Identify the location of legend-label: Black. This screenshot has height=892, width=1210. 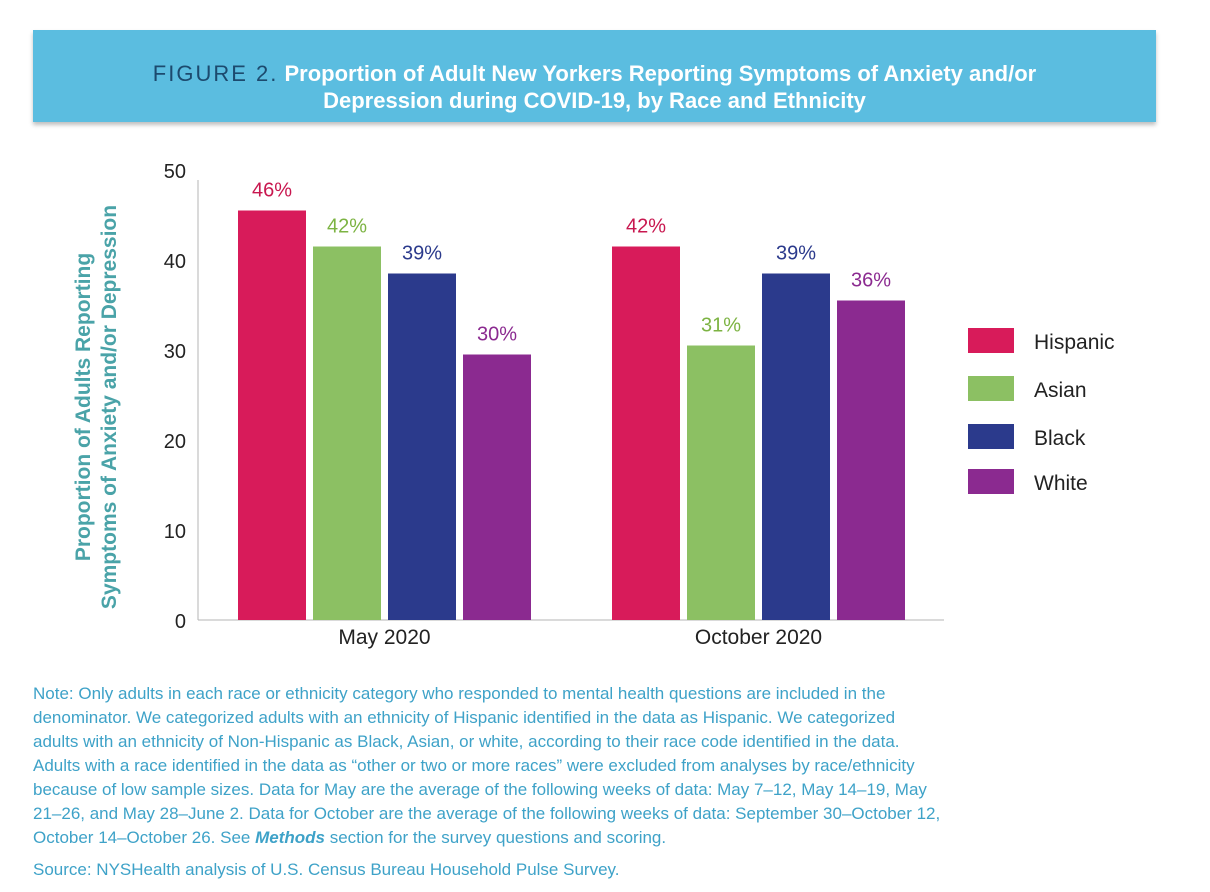
(1060, 438).